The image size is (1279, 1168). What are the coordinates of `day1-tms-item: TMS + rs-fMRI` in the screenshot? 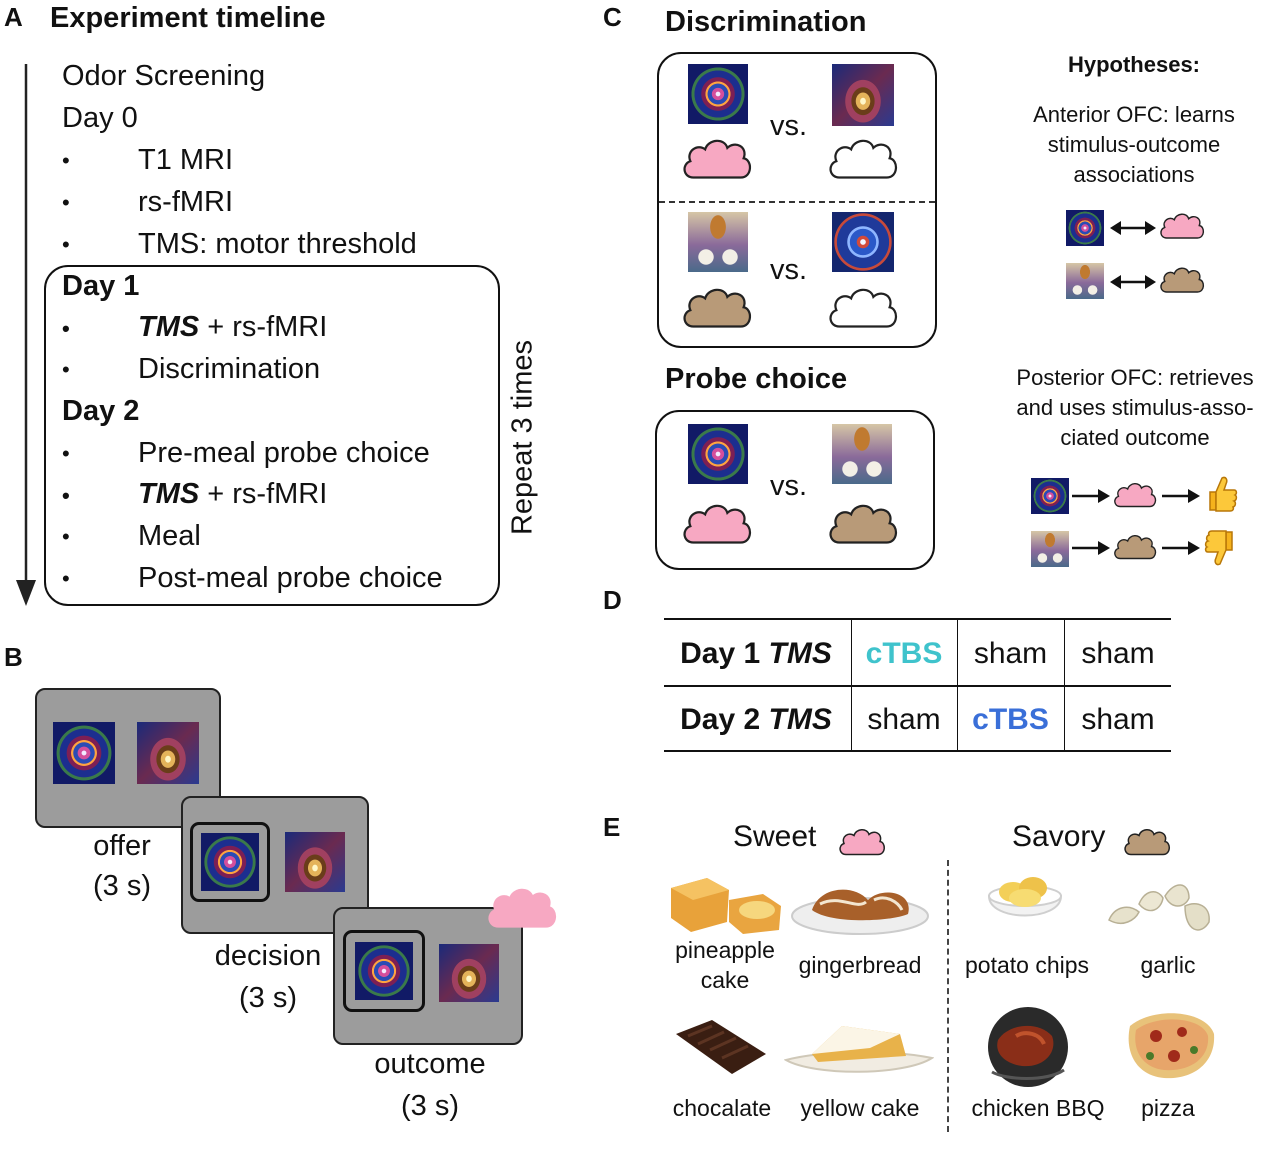 It's located at (232, 327).